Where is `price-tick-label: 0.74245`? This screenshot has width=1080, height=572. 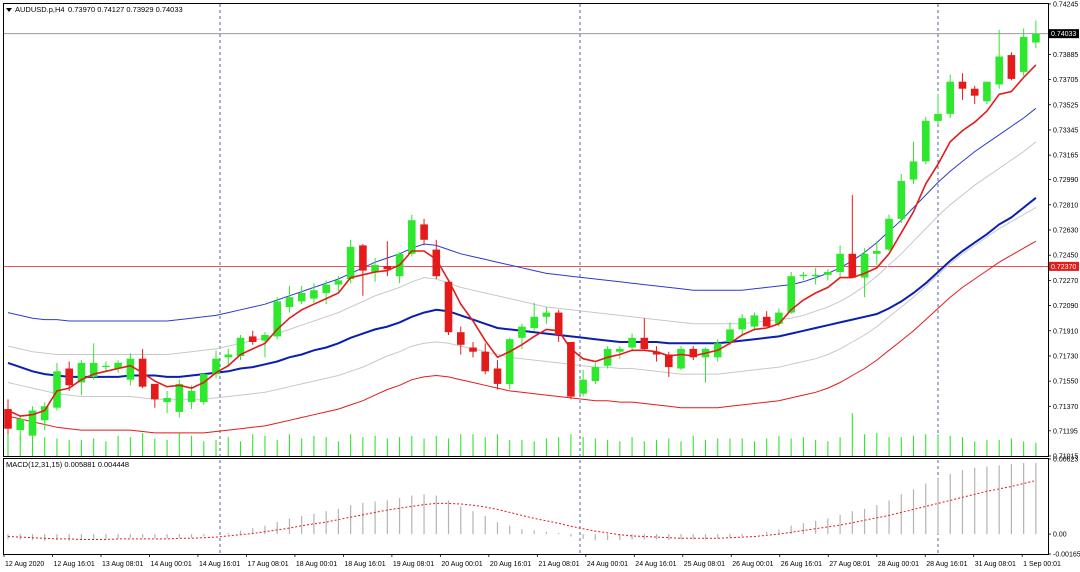 price-tick-label: 0.74245 is located at coordinates (1065, 5).